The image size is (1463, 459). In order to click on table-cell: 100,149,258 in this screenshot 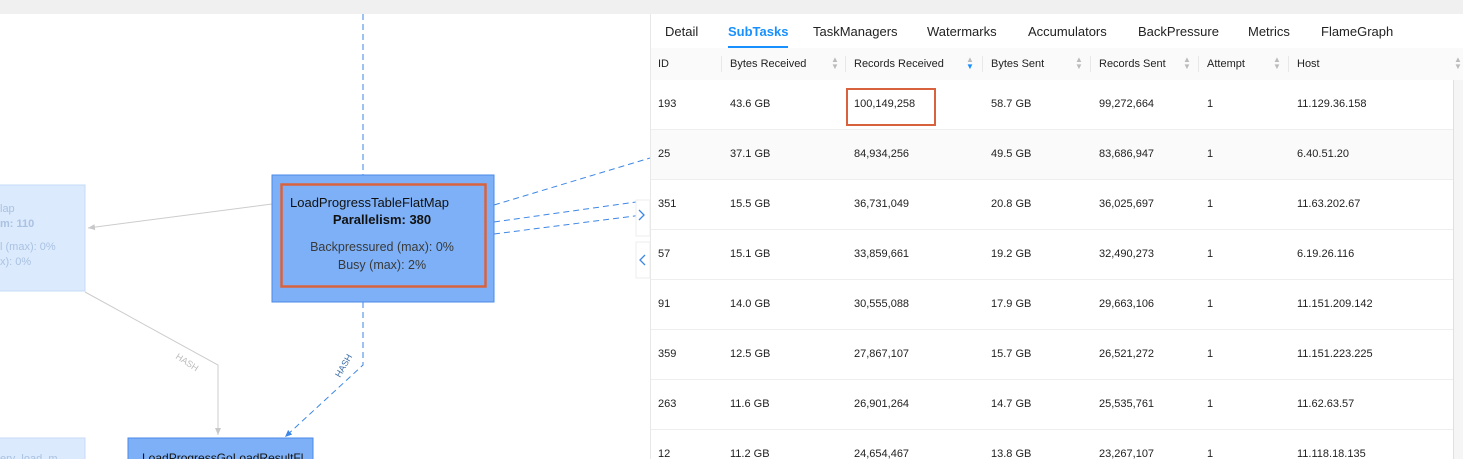, I will do `click(885, 104)`.